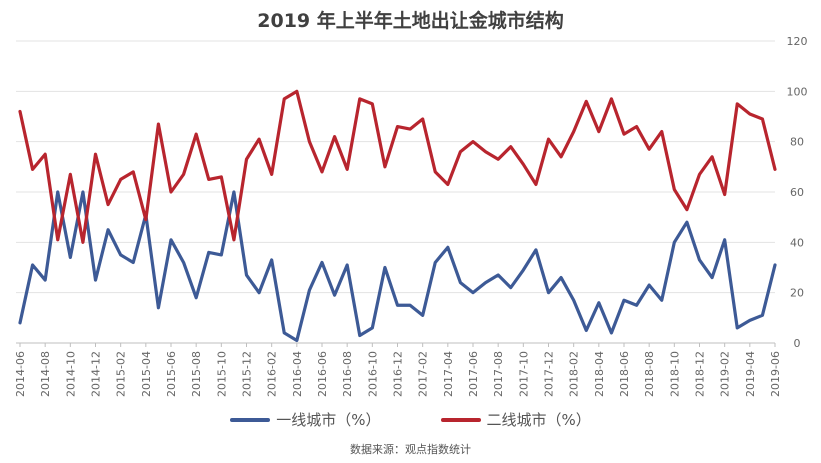 Image resolution: width=821 pixels, height=463 pixels. I want to click on legend-item-series-2: 二线城市（%）, so click(515, 419).